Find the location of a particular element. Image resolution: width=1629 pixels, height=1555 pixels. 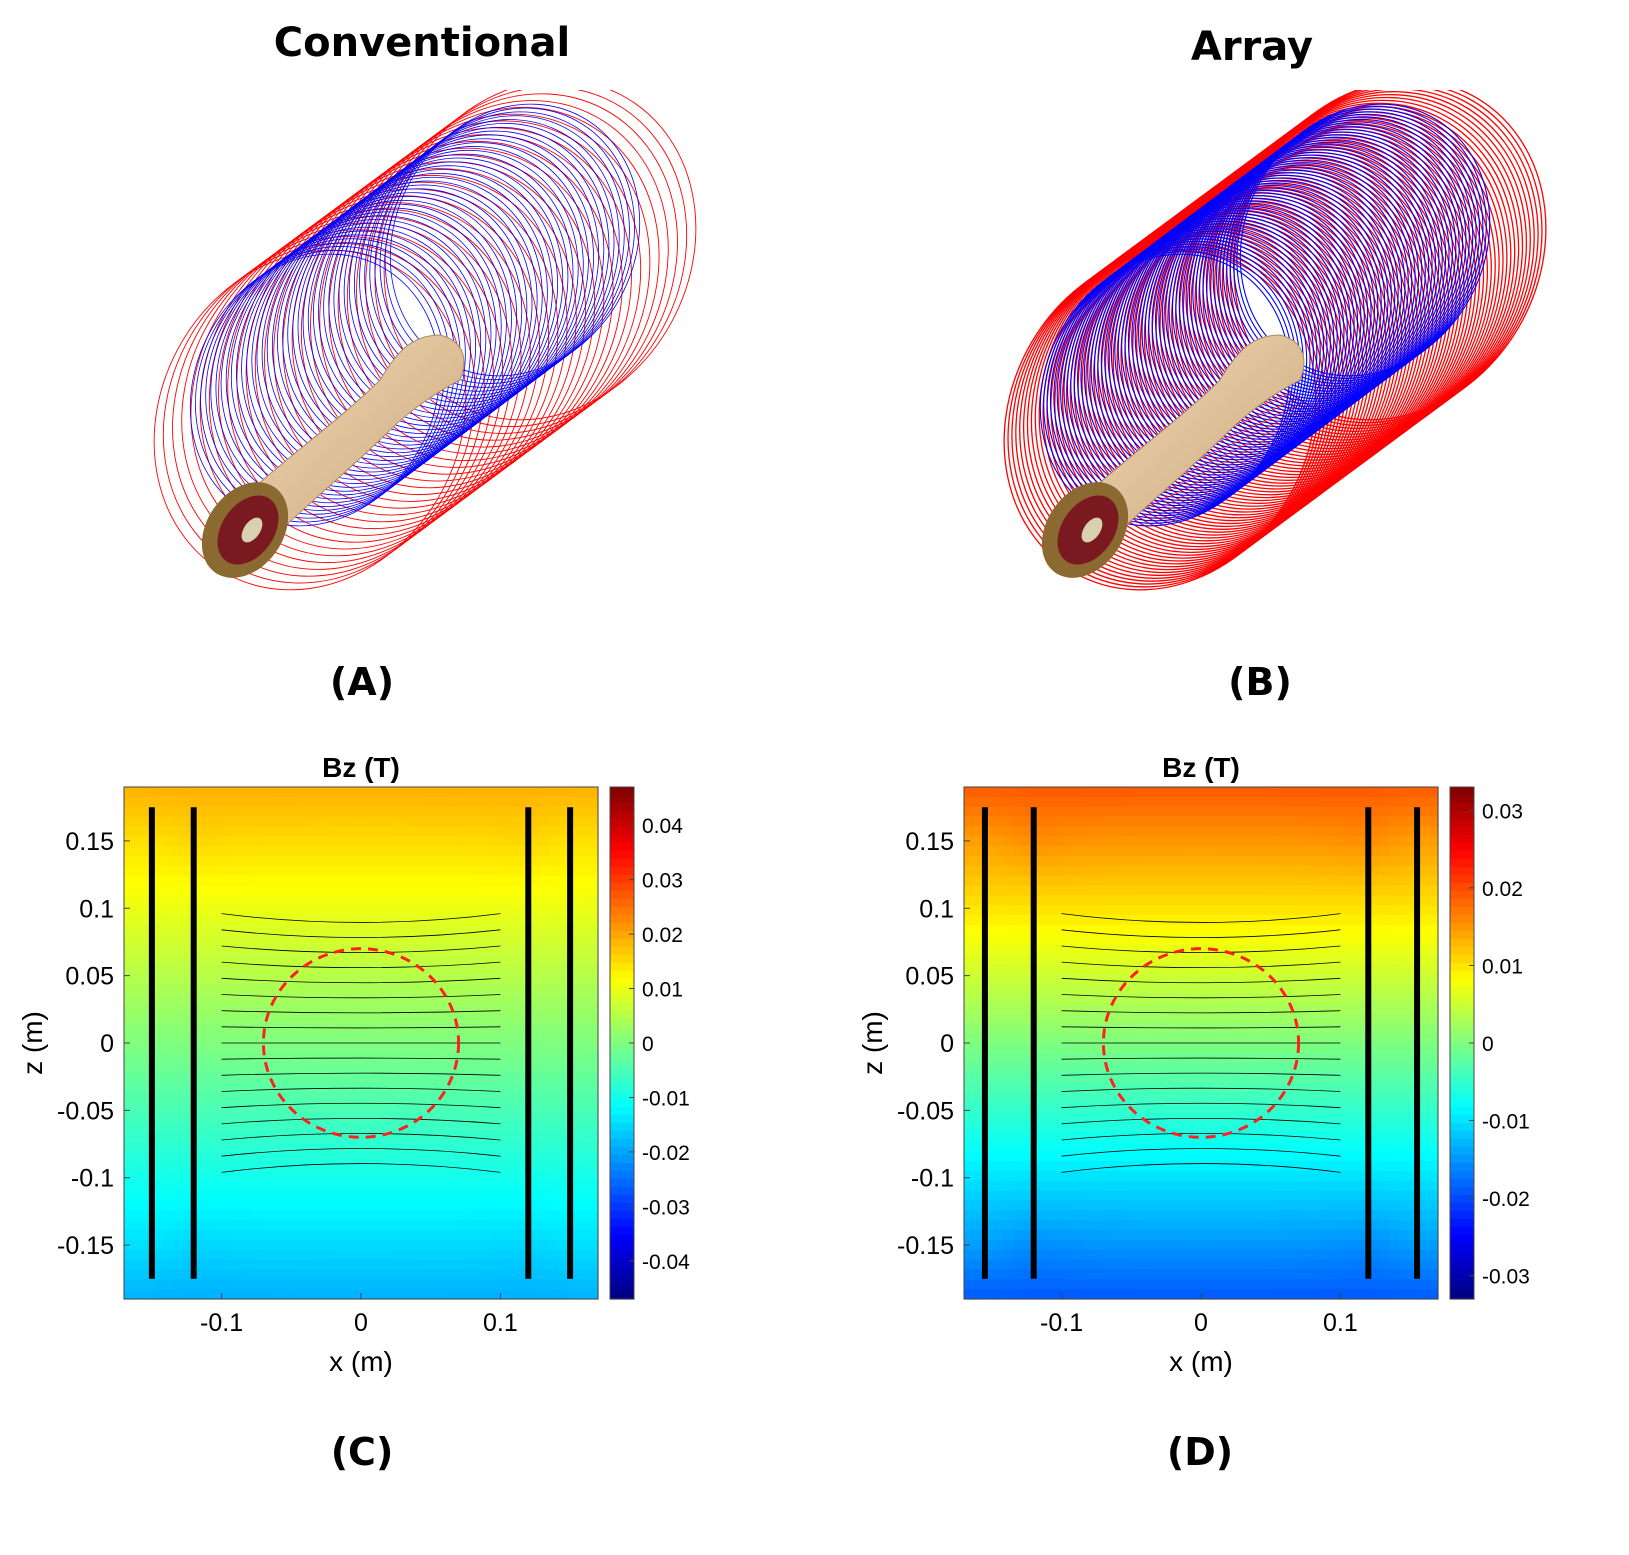

contour-line is located at coordinates (361, 1168).